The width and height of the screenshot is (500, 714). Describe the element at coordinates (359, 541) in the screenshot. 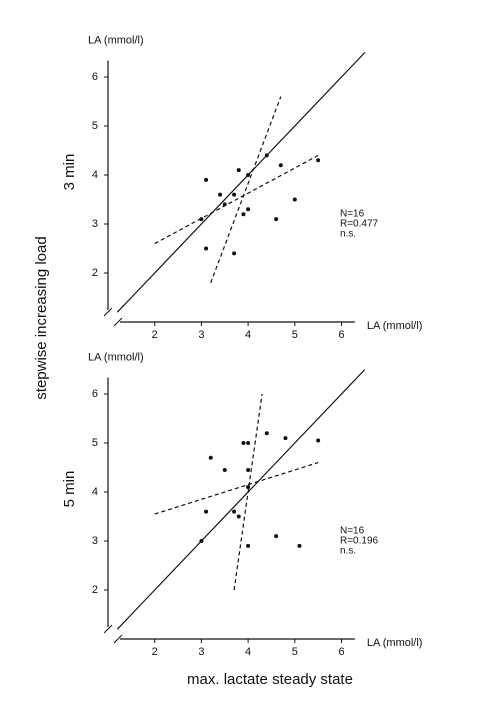

I see `annotation: R=0.196` at that location.